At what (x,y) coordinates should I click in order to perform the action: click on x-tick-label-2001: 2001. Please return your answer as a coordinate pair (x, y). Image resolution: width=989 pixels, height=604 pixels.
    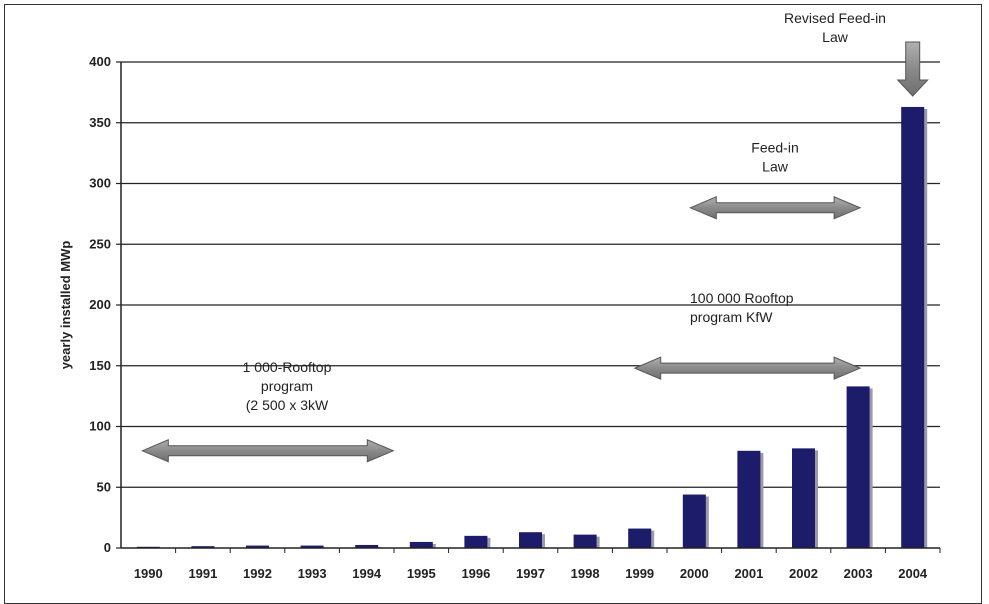
    Looking at the image, I should click on (748, 573).